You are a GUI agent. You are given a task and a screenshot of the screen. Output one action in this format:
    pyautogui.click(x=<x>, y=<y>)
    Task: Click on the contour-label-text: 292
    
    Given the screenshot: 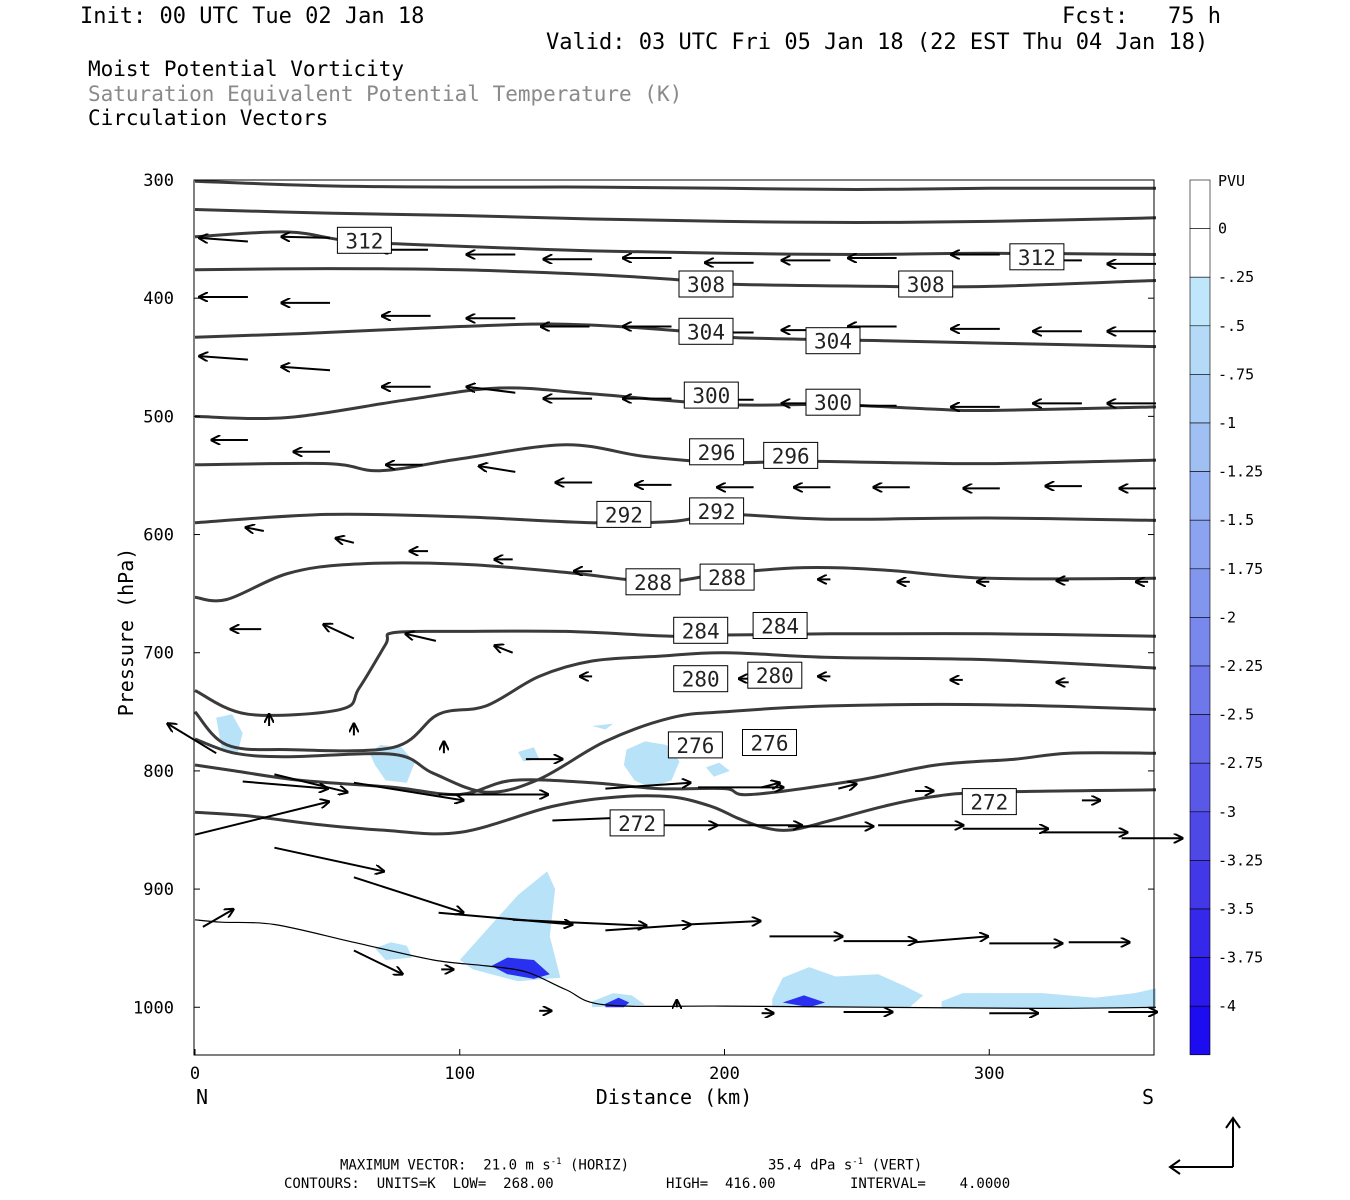 What is the action you would take?
    pyautogui.click(x=717, y=512)
    